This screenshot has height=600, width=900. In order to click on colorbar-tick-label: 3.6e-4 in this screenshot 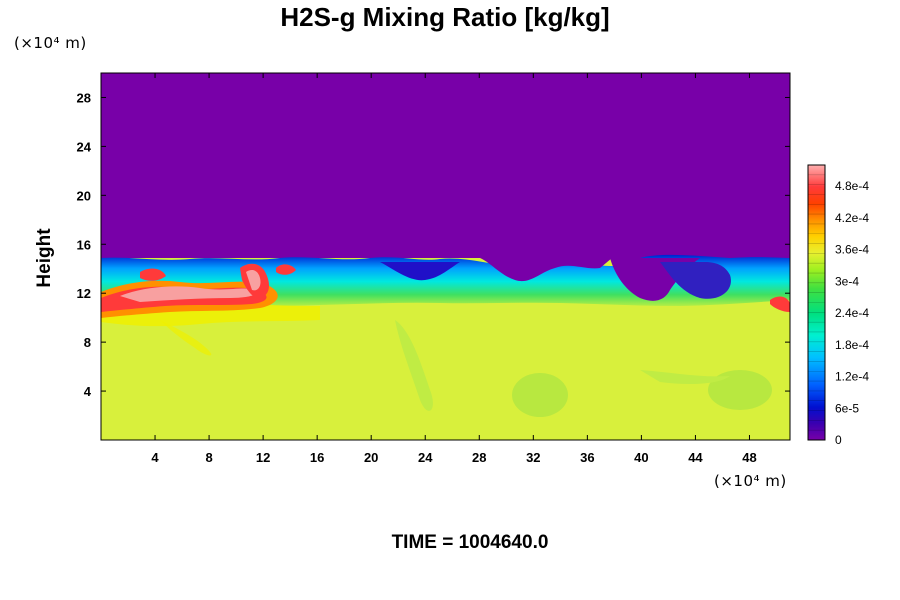, I will do `click(852, 250)`.